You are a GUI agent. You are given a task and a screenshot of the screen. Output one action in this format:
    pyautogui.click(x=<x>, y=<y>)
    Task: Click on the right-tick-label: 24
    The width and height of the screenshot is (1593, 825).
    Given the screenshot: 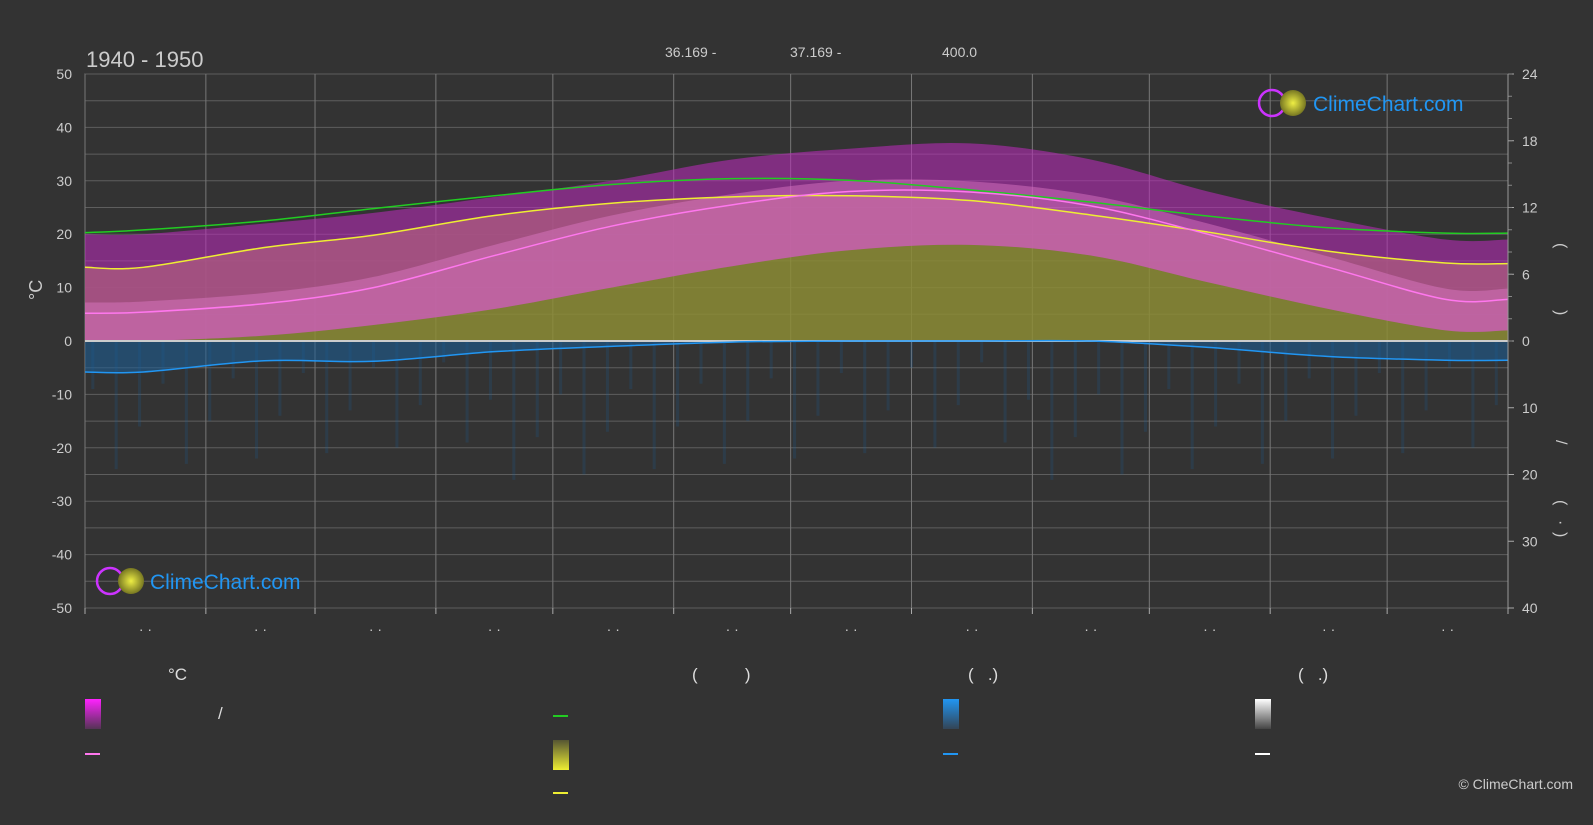 What is the action you would take?
    pyautogui.click(x=1530, y=74)
    